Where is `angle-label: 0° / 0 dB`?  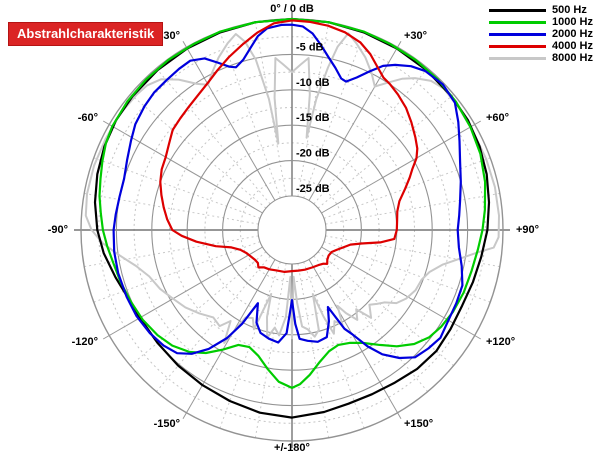
angle-label: 0° / 0 dB is located at coordinates (292, 9).